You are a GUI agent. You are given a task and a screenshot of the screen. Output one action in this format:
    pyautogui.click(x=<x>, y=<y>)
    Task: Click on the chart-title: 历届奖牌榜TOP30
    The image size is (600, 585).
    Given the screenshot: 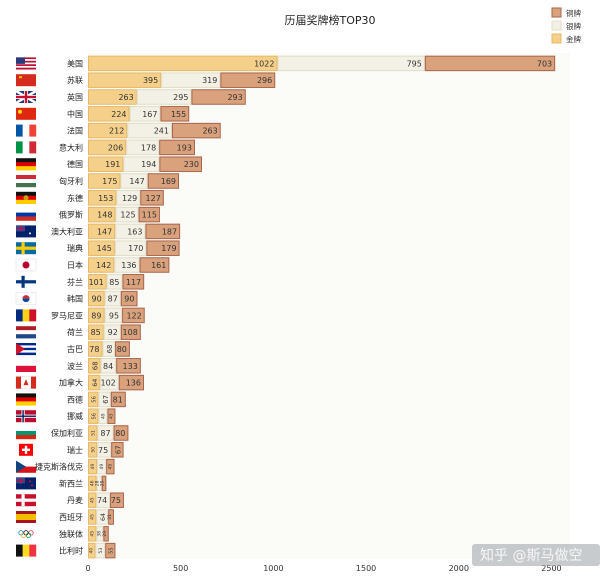 What is the action you would take?
    pyautogui.click(x=329, y=20)
    